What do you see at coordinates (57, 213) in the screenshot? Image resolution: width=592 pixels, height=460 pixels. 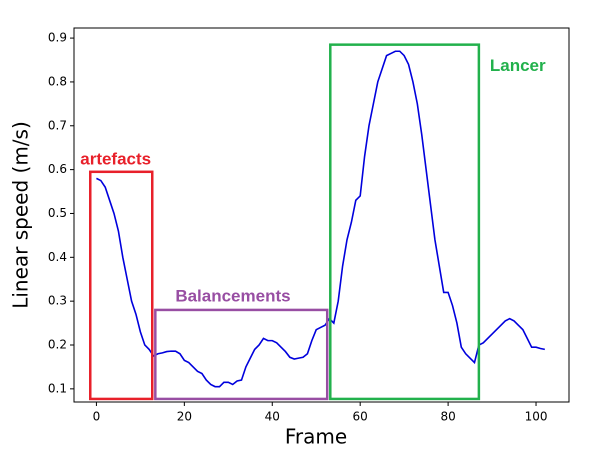 I see `y-tick-label: 0.5` at bounding box center [57, 213].